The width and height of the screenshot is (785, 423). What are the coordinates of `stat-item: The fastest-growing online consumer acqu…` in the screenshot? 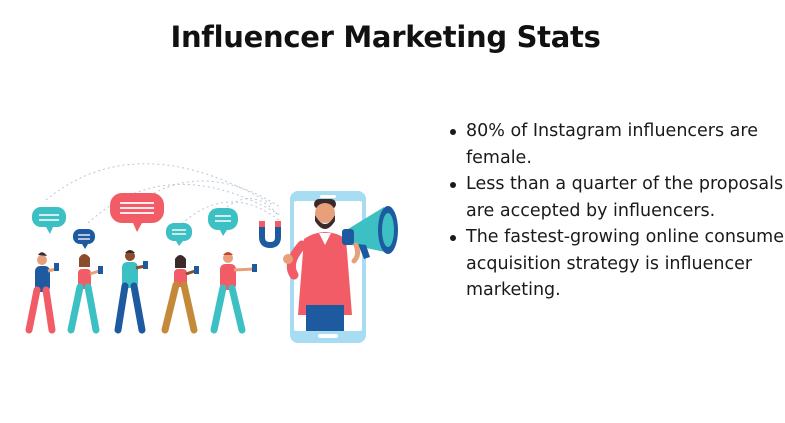 It's located at (617, 264).